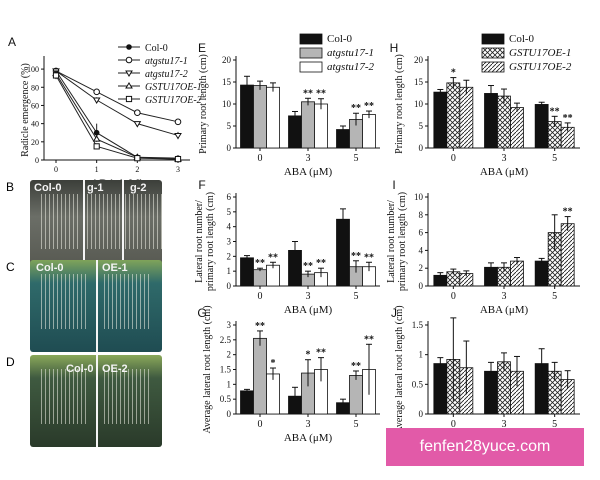 This screenshot has width=600, height=480. What do you see at coordinates (394, 48) in the screenshot?
I see `panel-label-h: H` at bounding box center [394, 48].